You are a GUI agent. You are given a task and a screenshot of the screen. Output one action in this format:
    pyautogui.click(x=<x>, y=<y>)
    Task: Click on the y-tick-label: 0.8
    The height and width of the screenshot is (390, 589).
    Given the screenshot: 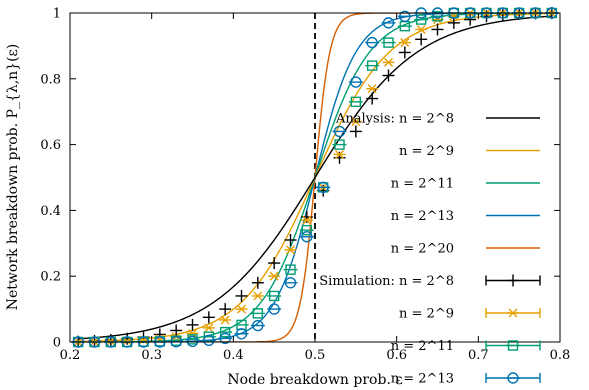 What is the action you would take?
    pyautogui.click(x=50, y=79)
    